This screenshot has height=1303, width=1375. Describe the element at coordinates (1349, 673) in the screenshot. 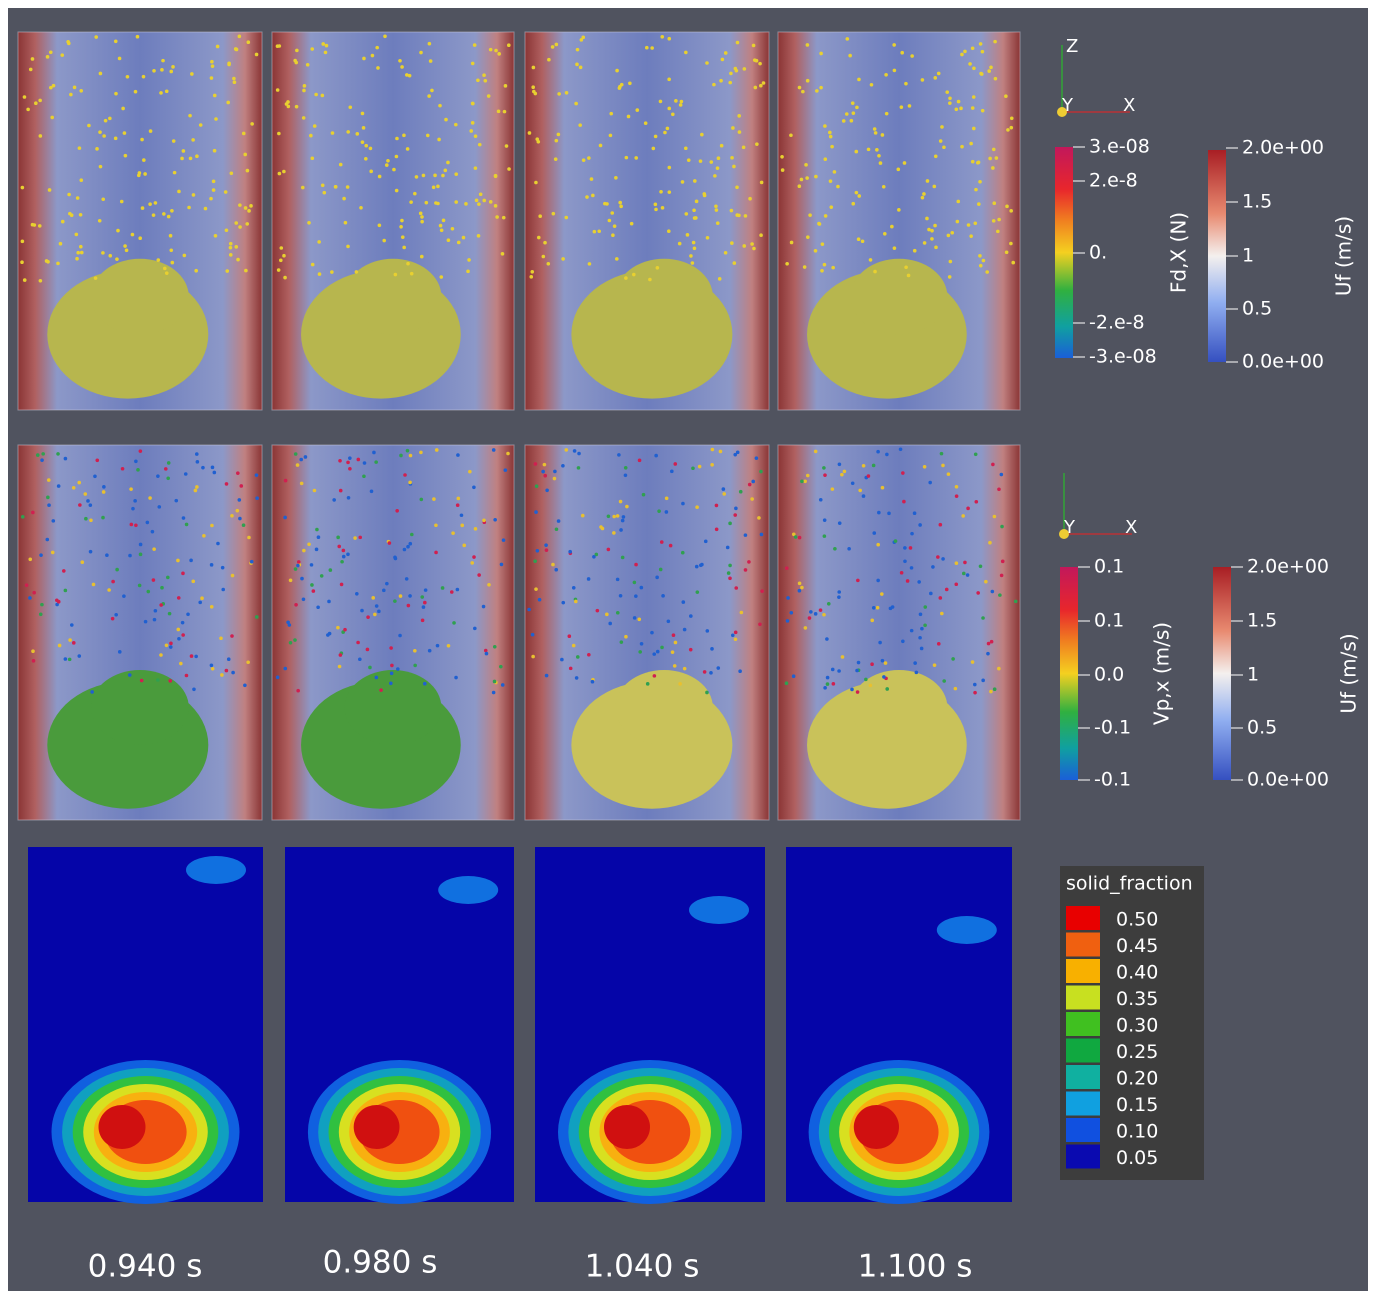

I see `colorbar-title: Uf (m/s)` at that location.